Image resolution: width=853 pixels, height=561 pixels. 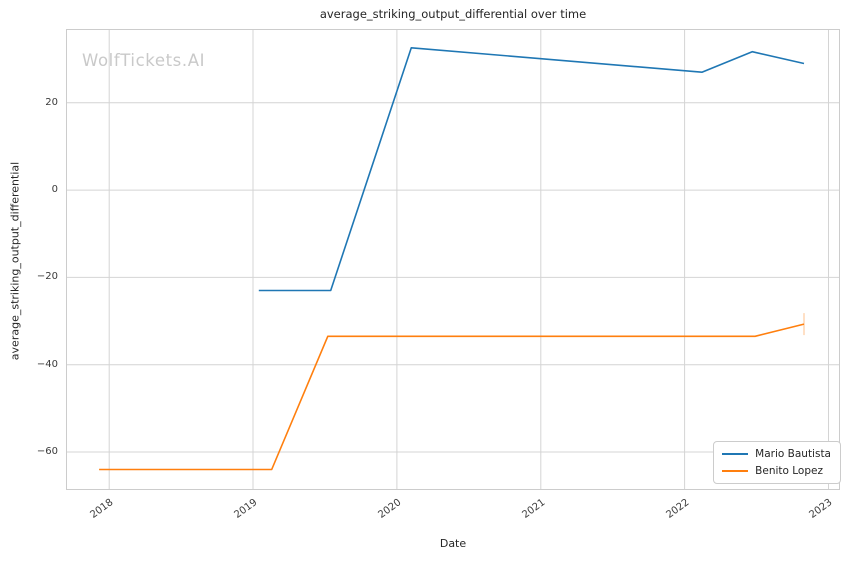 I want to click on y-tick-label: −40, so click(x=47, y=364).